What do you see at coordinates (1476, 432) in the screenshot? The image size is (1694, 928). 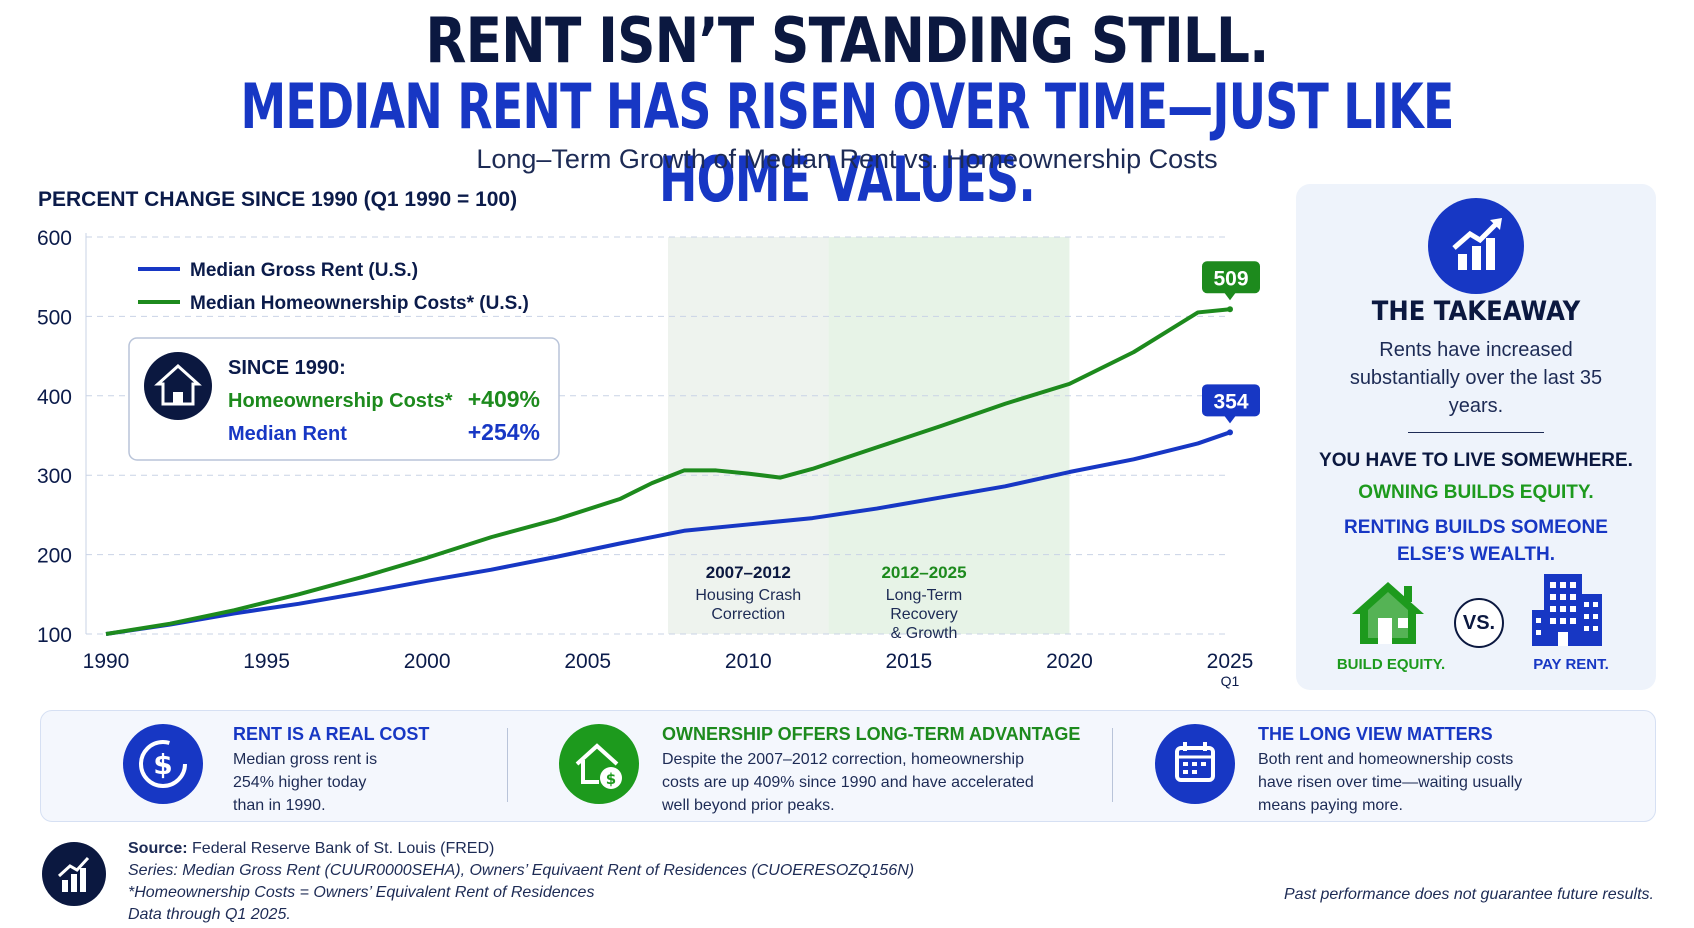 I see `takeaway-divider` at bounding box center [1476, 432].